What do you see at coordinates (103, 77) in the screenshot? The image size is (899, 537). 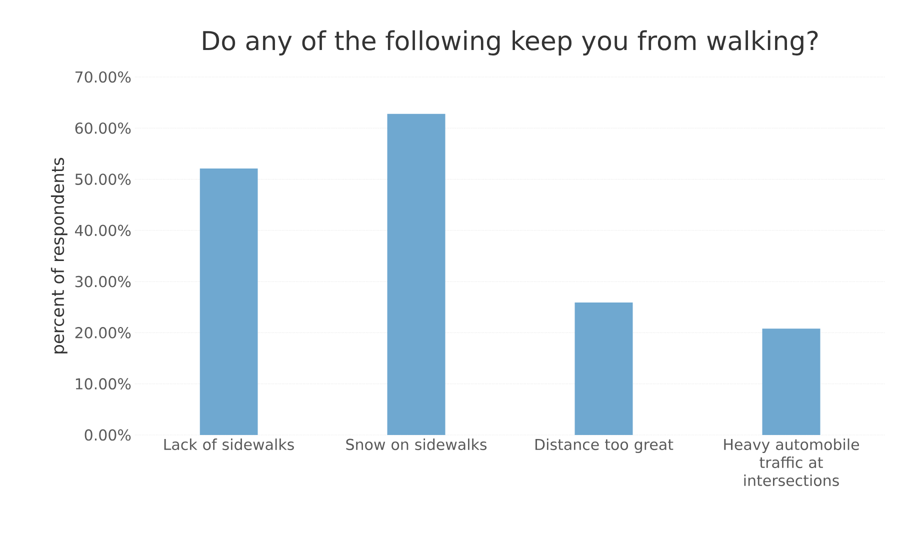 I see `y-tick-label: 70.00%` at bounding box center [103, 77].